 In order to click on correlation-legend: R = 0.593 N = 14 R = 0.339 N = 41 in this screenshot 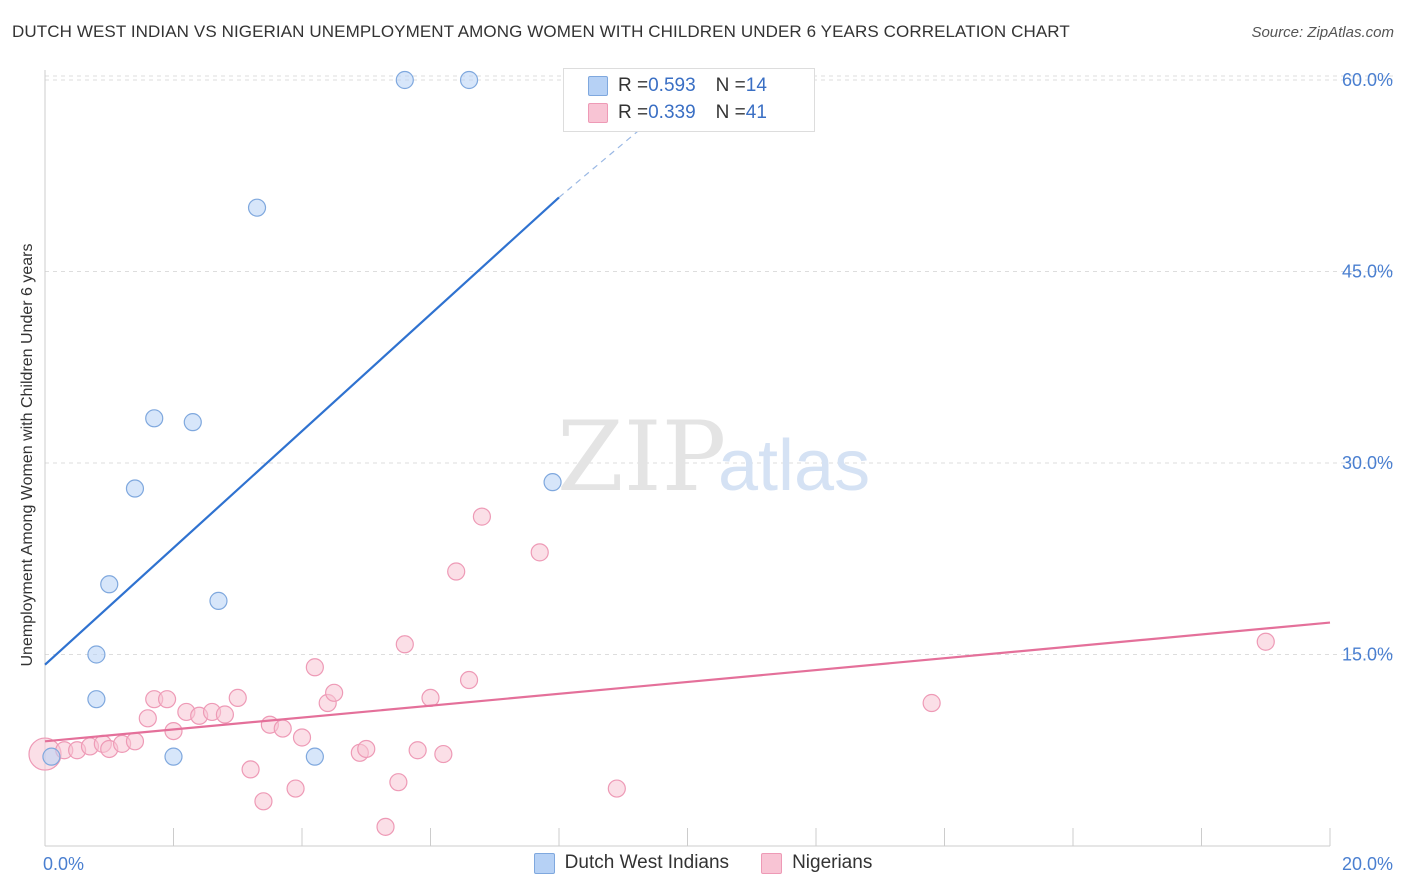, I will do `click(689, 100)`.